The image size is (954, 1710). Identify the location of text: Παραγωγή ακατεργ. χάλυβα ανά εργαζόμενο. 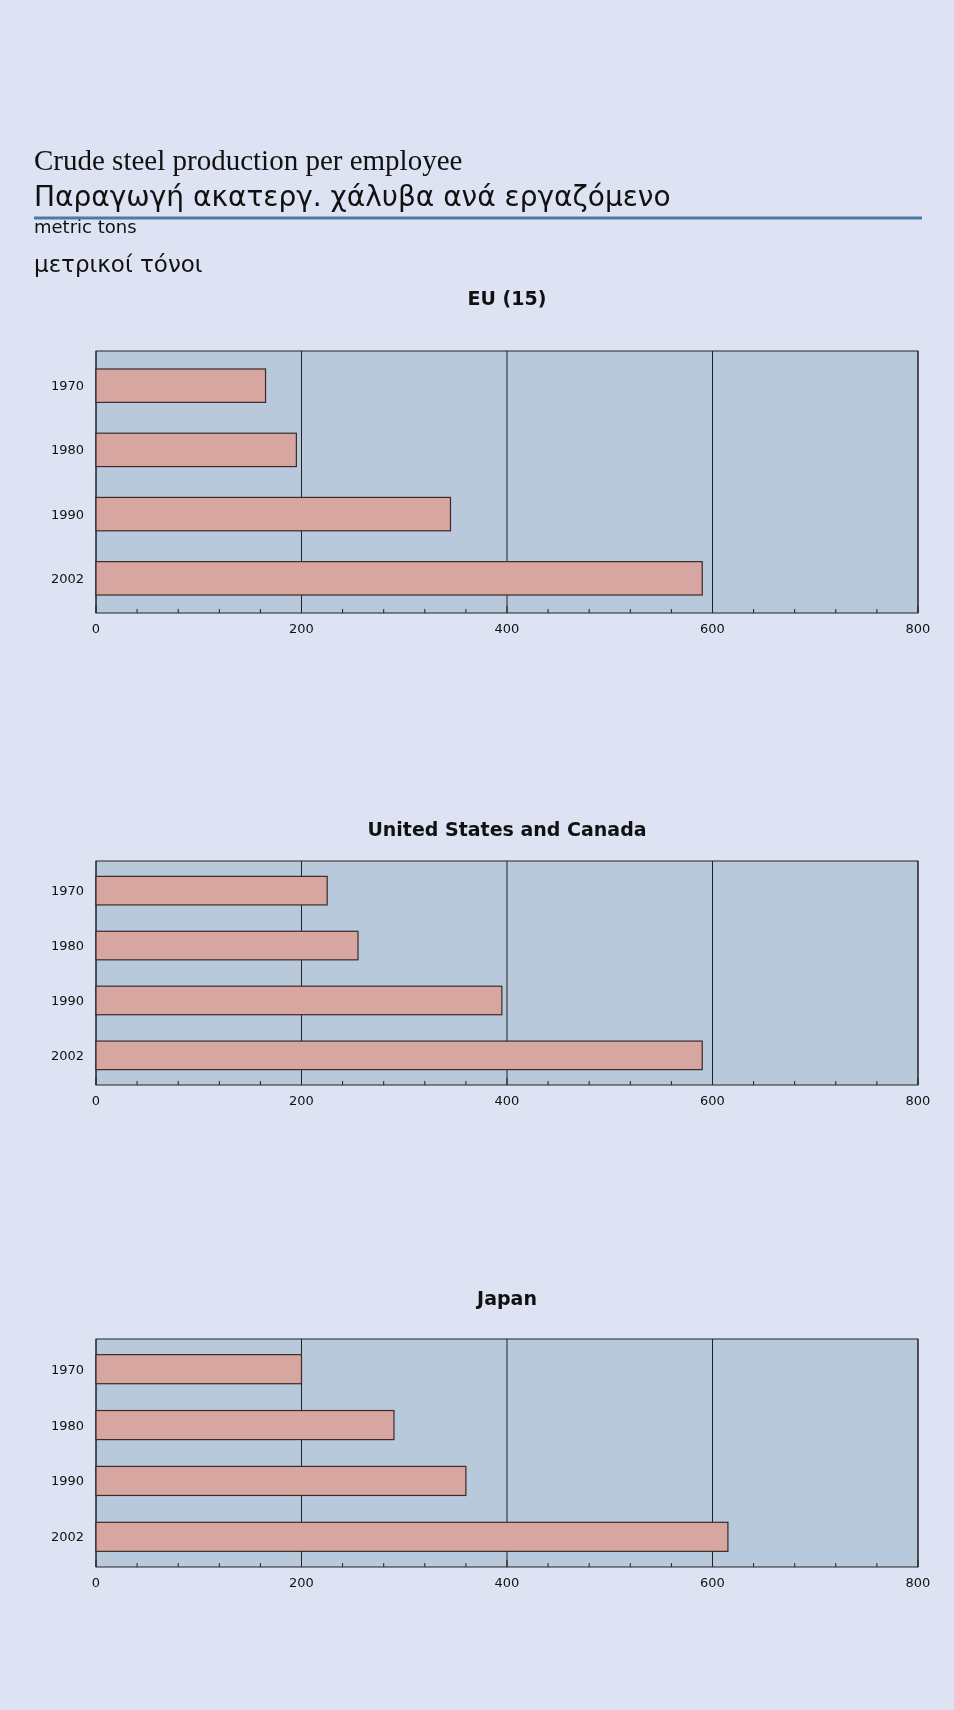
(352, 196).